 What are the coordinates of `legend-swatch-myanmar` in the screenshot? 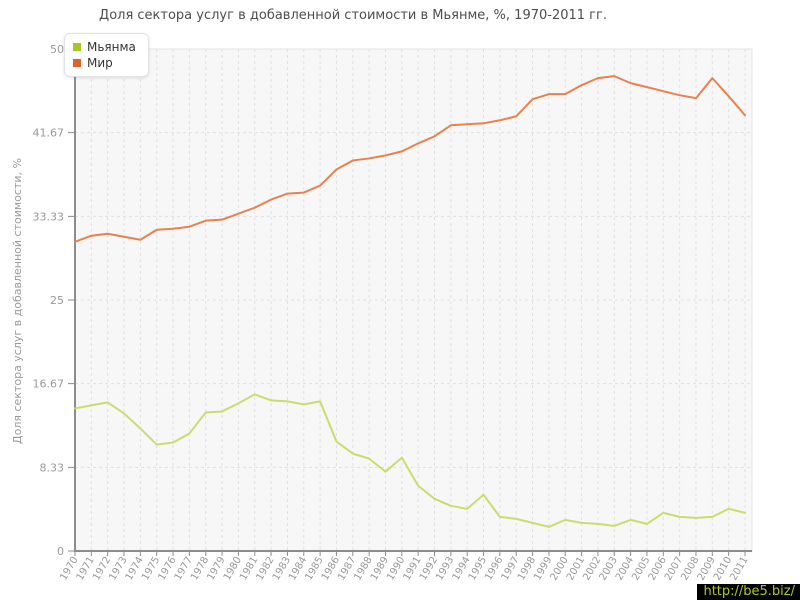 It's located at (77, 47).